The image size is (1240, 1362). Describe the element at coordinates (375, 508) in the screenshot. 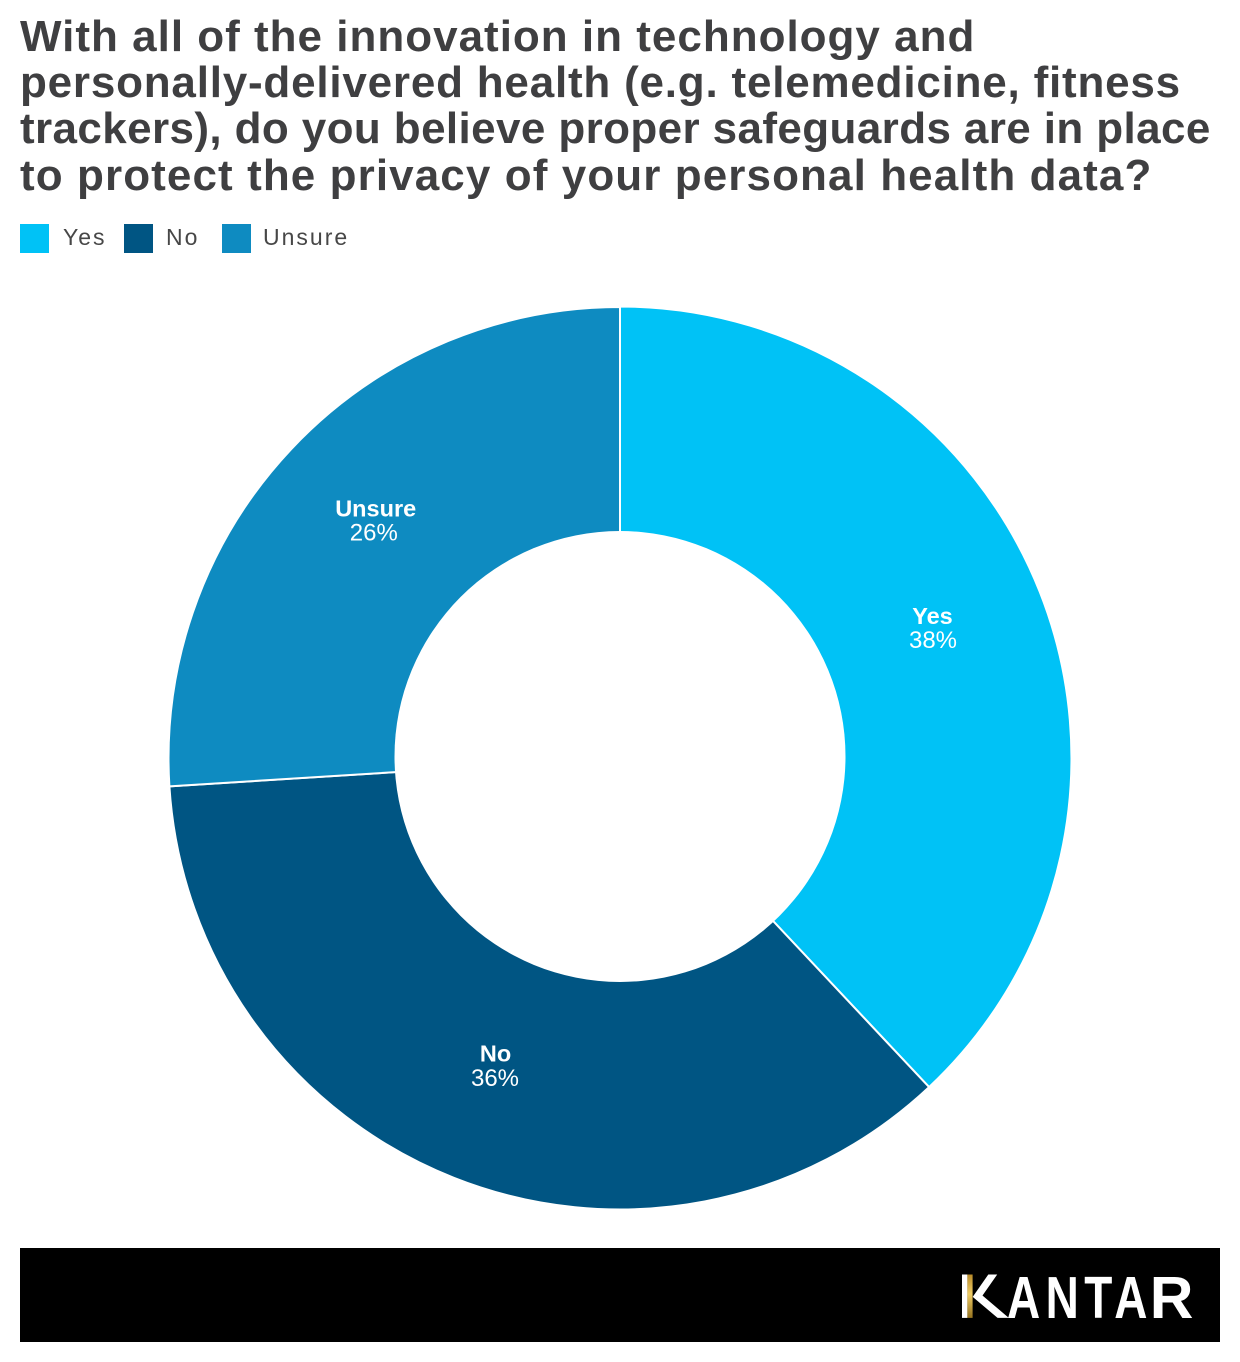

I see `svg-text: Unsure` at that location.